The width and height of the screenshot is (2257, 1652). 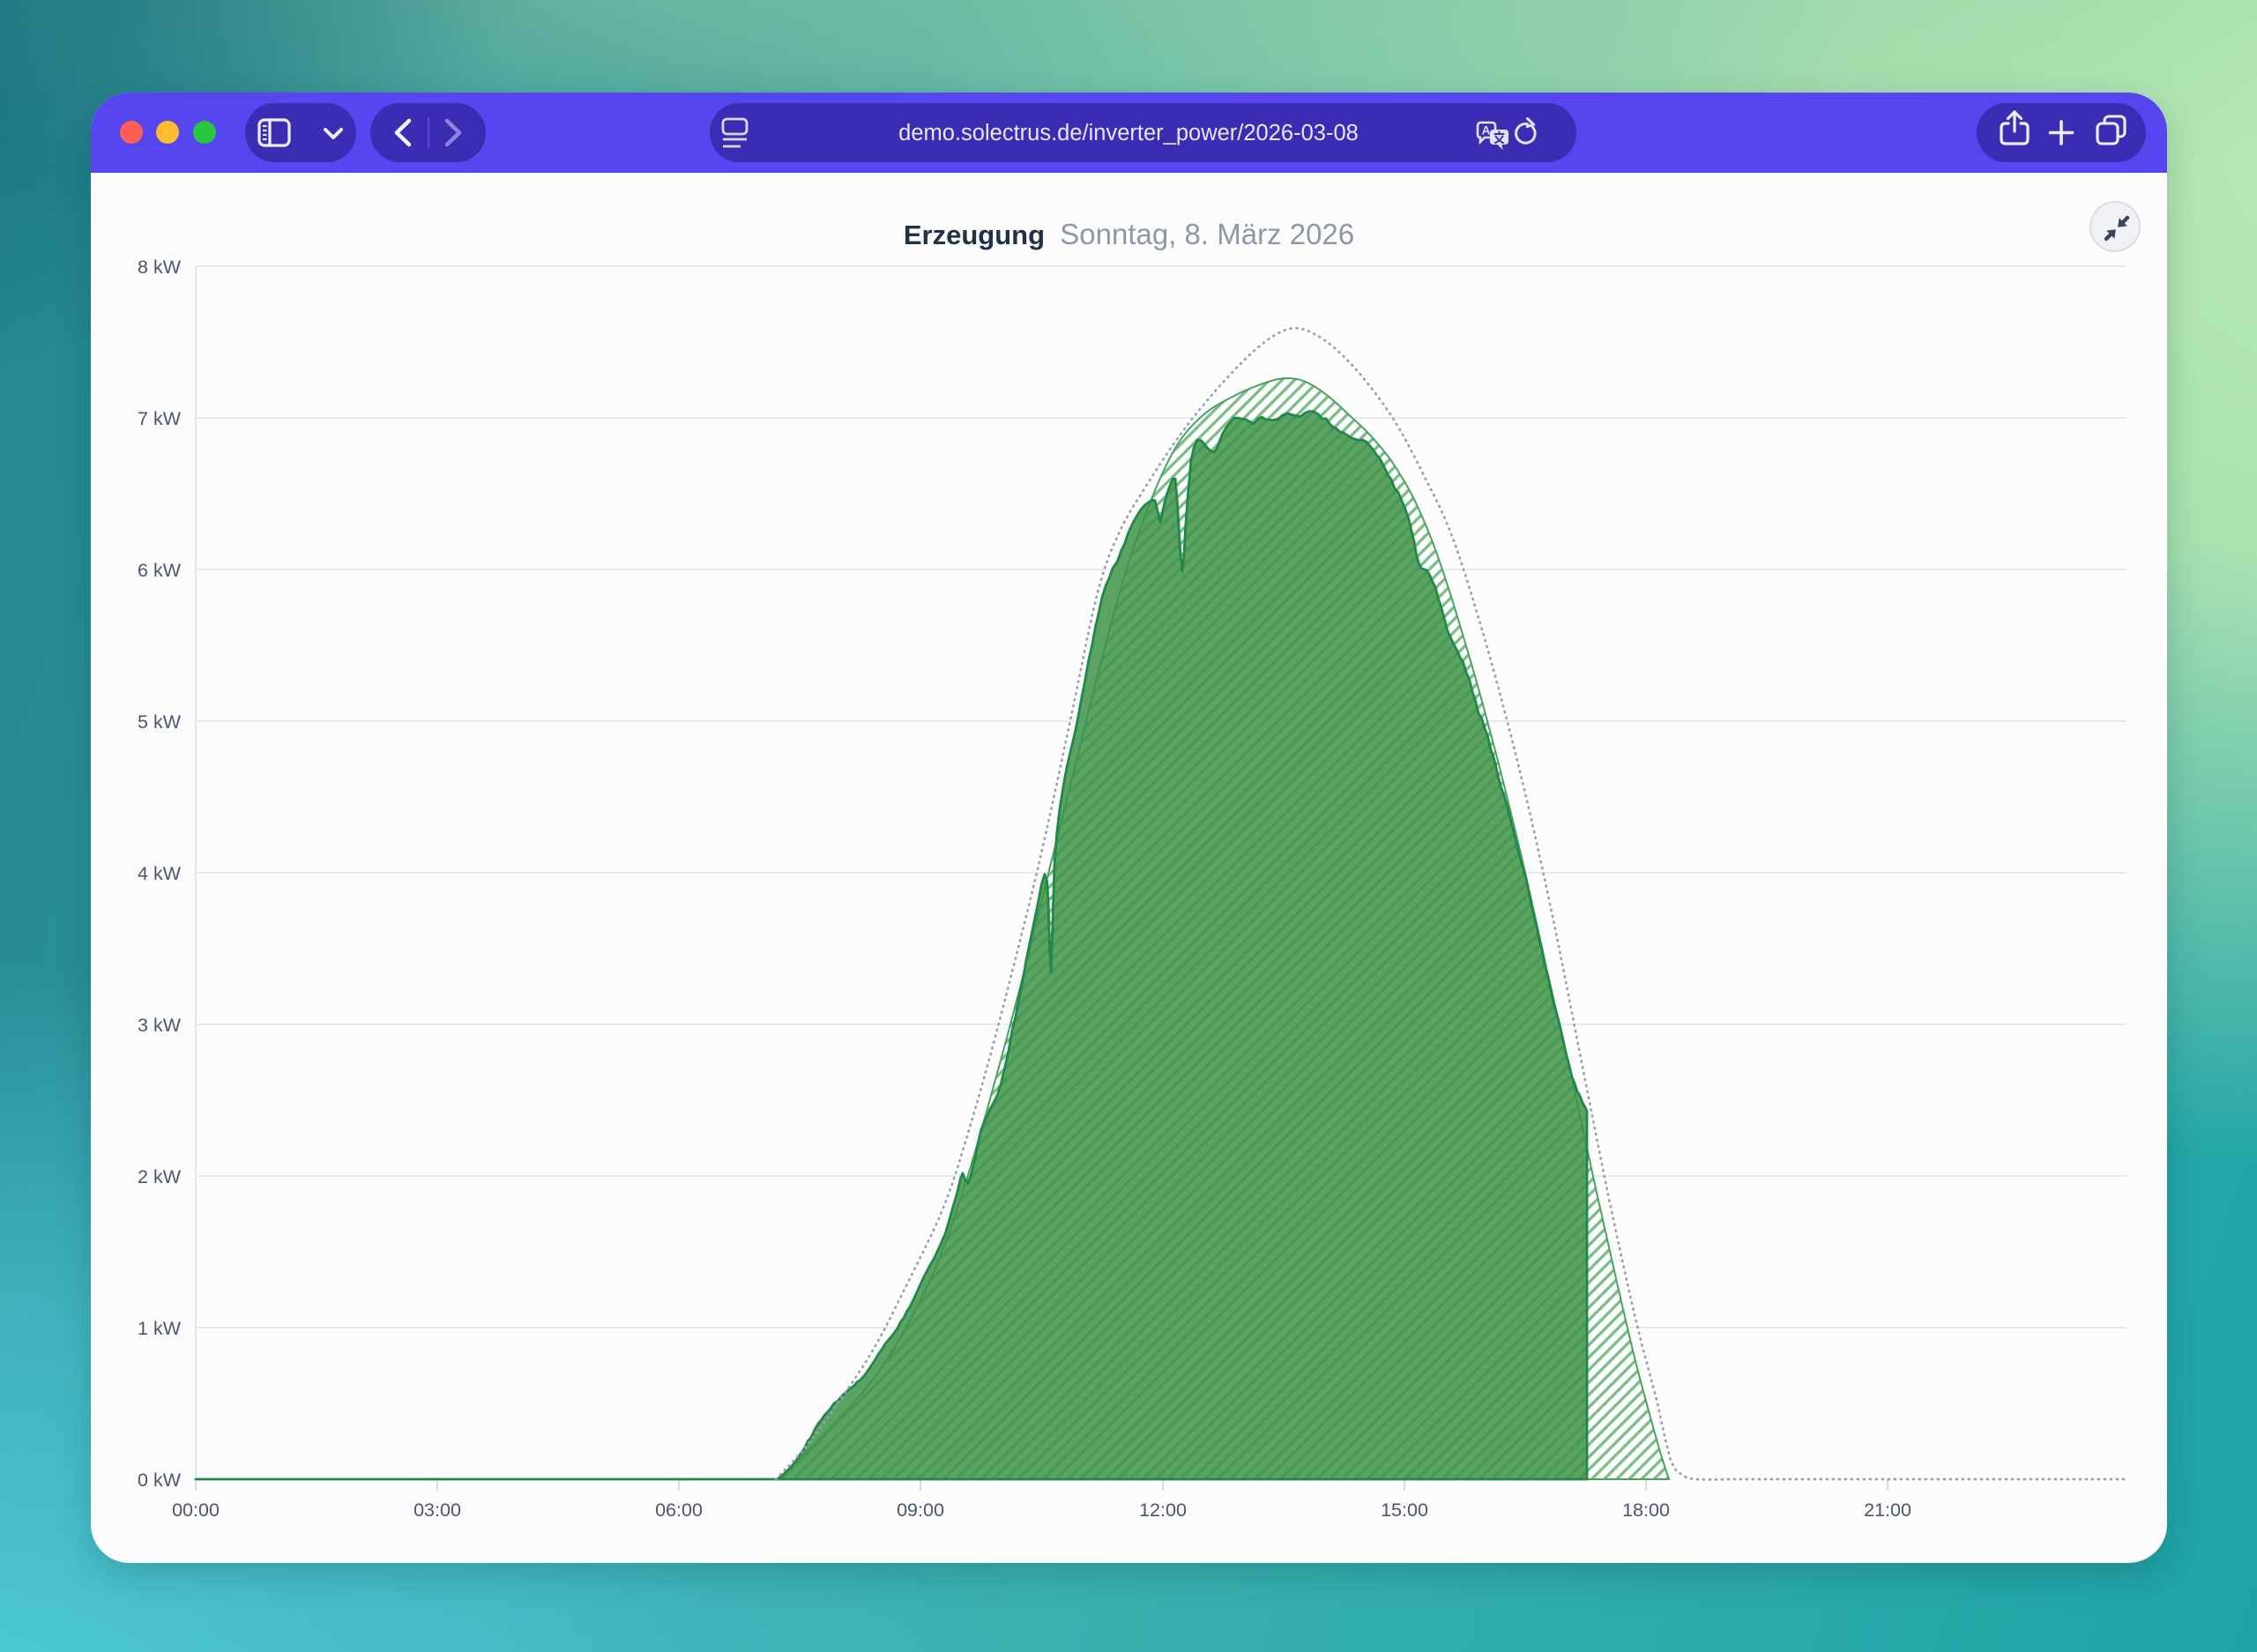 What do you see at coordinates (679, 1510) in the screenshot?
I see `svg-text: 06:00` at bounding box center [679, 1510].